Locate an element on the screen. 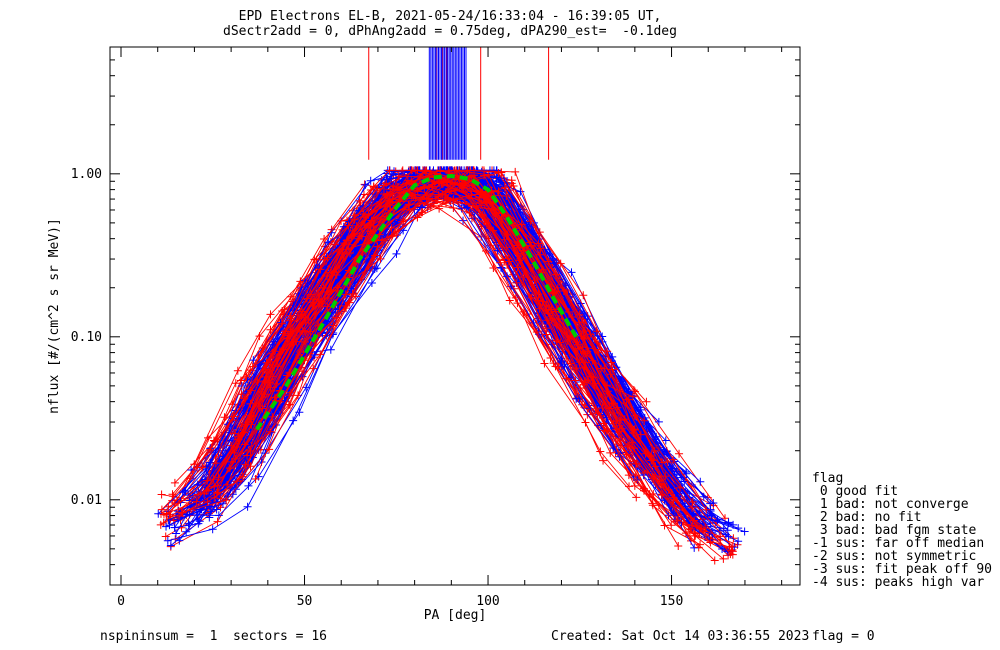  x-axis-label: PA [deg] is located at coordinates (455, 615).